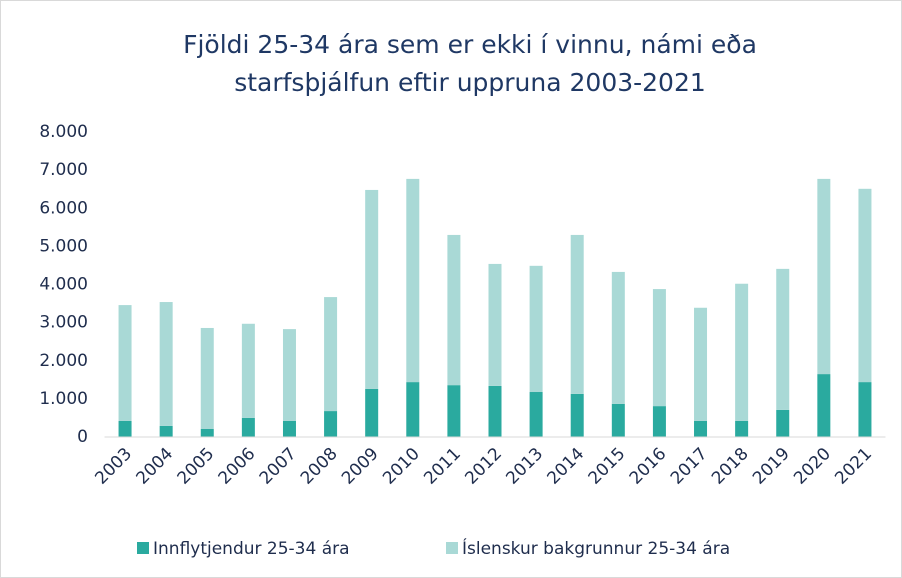 The width and height of the screenshot is (902, 578). What do you see at coordinates (63, 170) in the screenshot?
I see `y-tick-label: 7.000` at bounding box center [63, 170].